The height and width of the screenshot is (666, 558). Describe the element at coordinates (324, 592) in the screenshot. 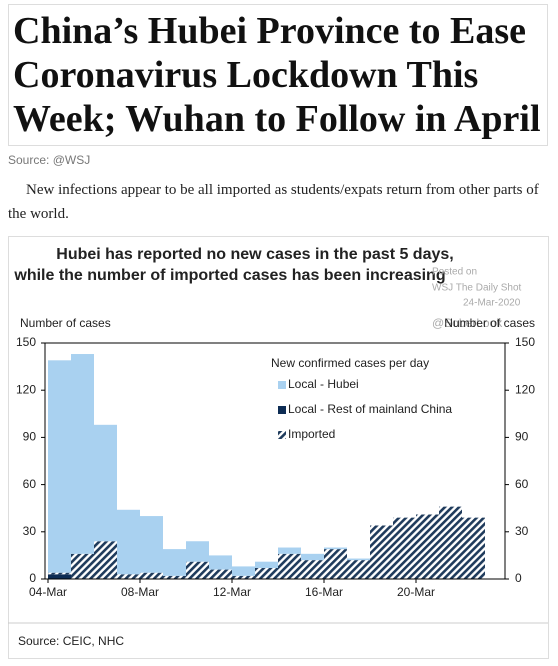

I see `x-tick-label: 16-Mar` at that location.